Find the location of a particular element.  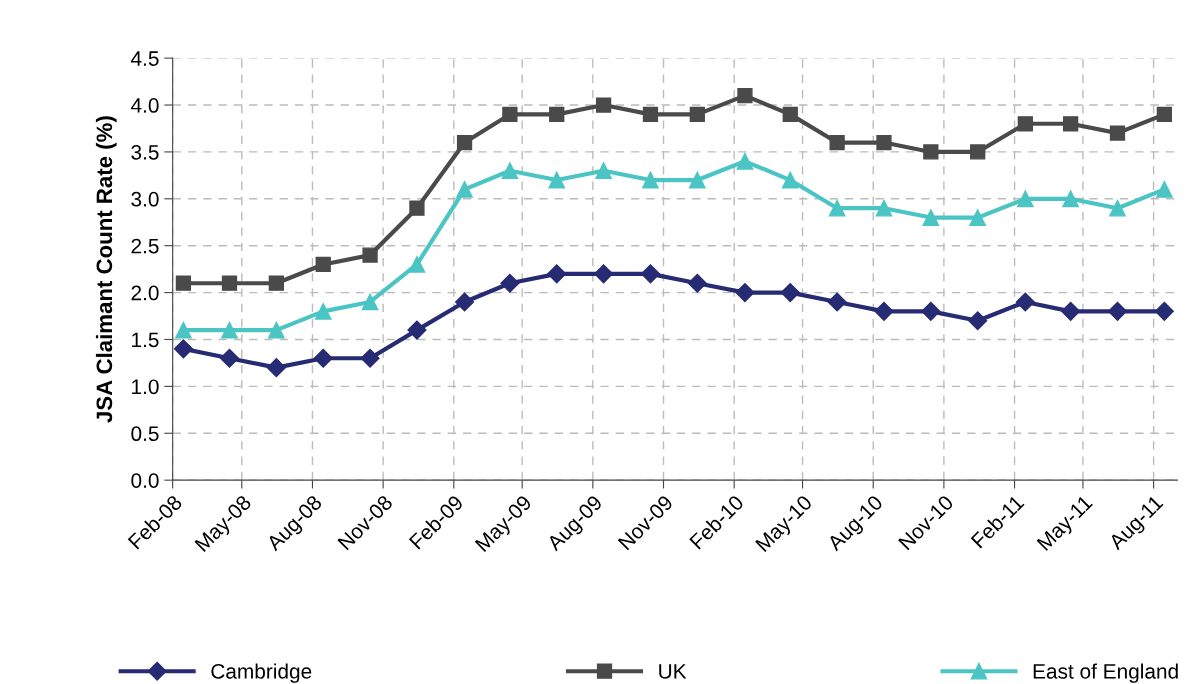

legend-label: East of England is located at coordinates (1105, 673).